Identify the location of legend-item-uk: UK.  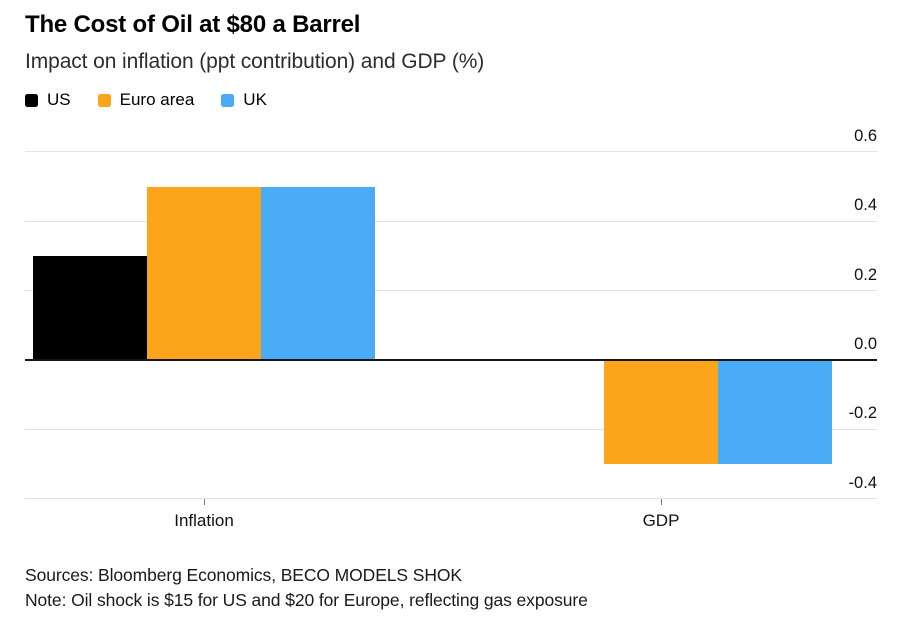
(244, 100).